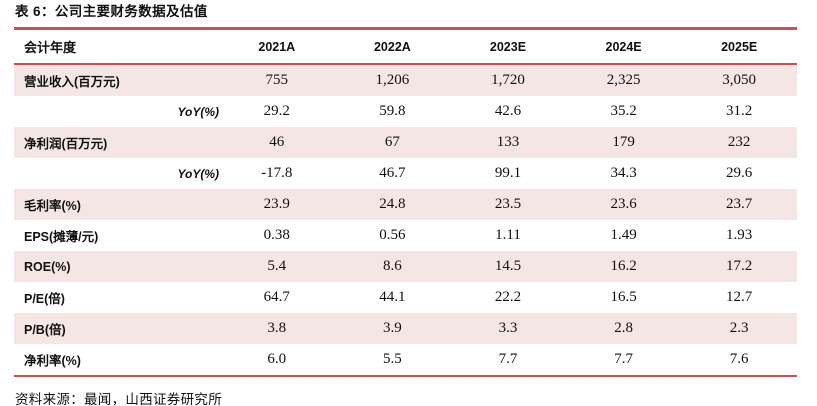 This screenshot has width=817, height=406. Describe the element at coordinates (392, 111) in the screenshot. I see `cell-value: 59.8` at that location.